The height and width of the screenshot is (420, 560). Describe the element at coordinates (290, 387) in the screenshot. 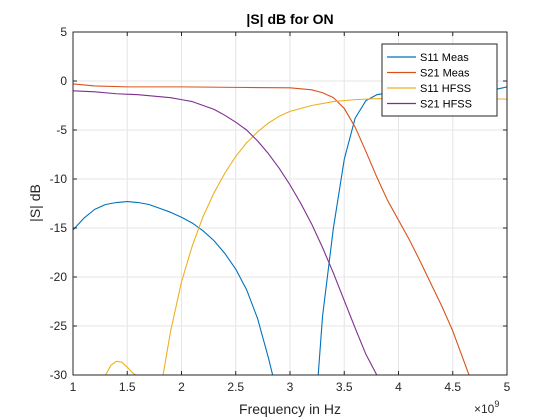

I see `x-tick-label: 3` at that location.